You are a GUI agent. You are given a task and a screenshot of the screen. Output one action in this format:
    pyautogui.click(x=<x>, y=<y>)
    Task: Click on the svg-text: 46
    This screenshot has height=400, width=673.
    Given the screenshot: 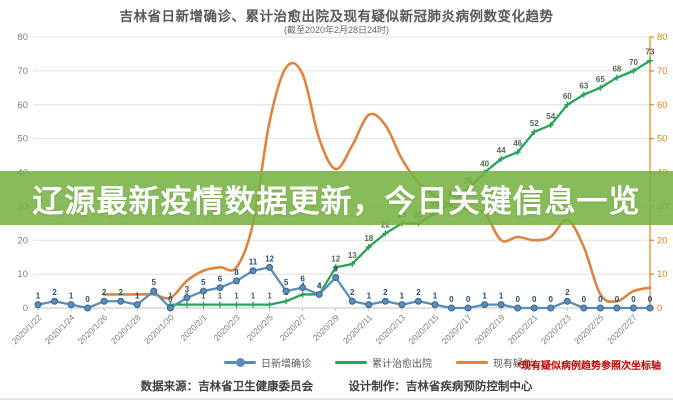 What is the action you would take?
    pyautogui.click(x=517, y=143)
    